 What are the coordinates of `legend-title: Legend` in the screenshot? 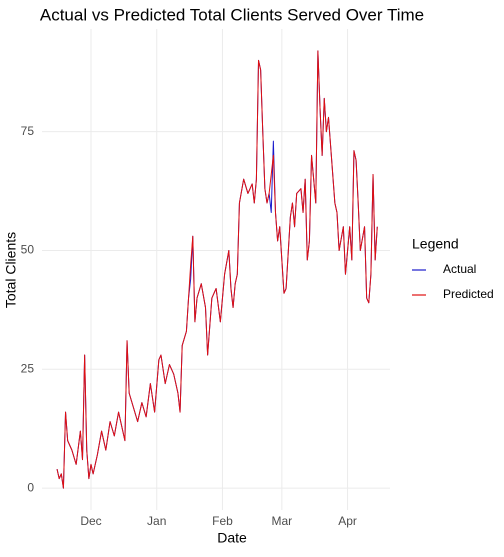 It's located at (435, 244).